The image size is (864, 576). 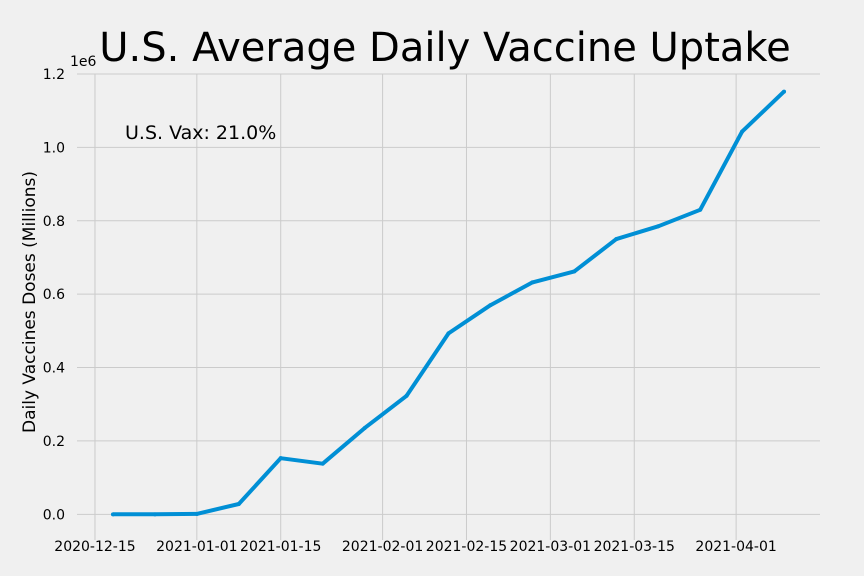 I want to click on y-tick-label: 0.2, so click(x=54, y=442).